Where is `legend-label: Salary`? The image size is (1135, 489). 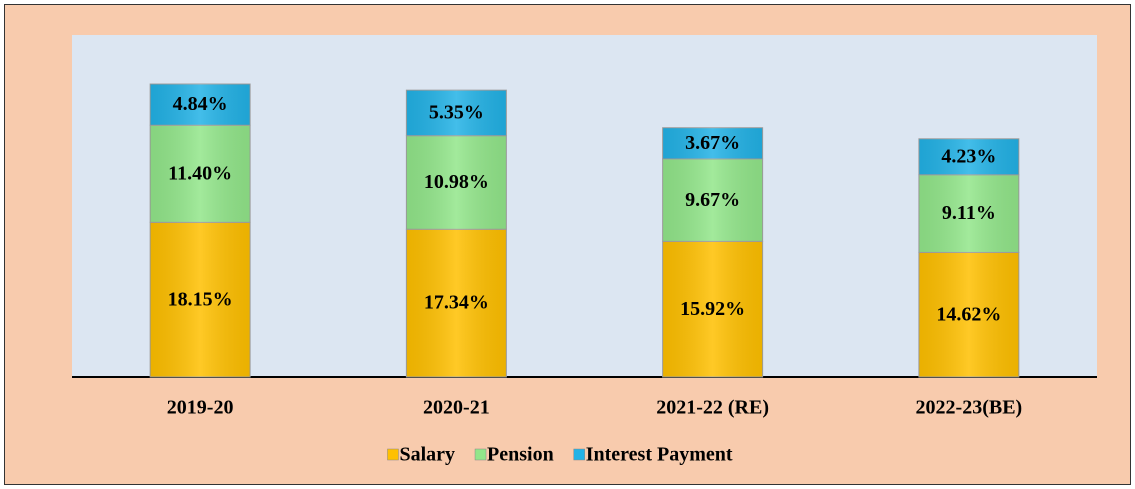 legend-label: Salary is located at coordinates (427, 455).